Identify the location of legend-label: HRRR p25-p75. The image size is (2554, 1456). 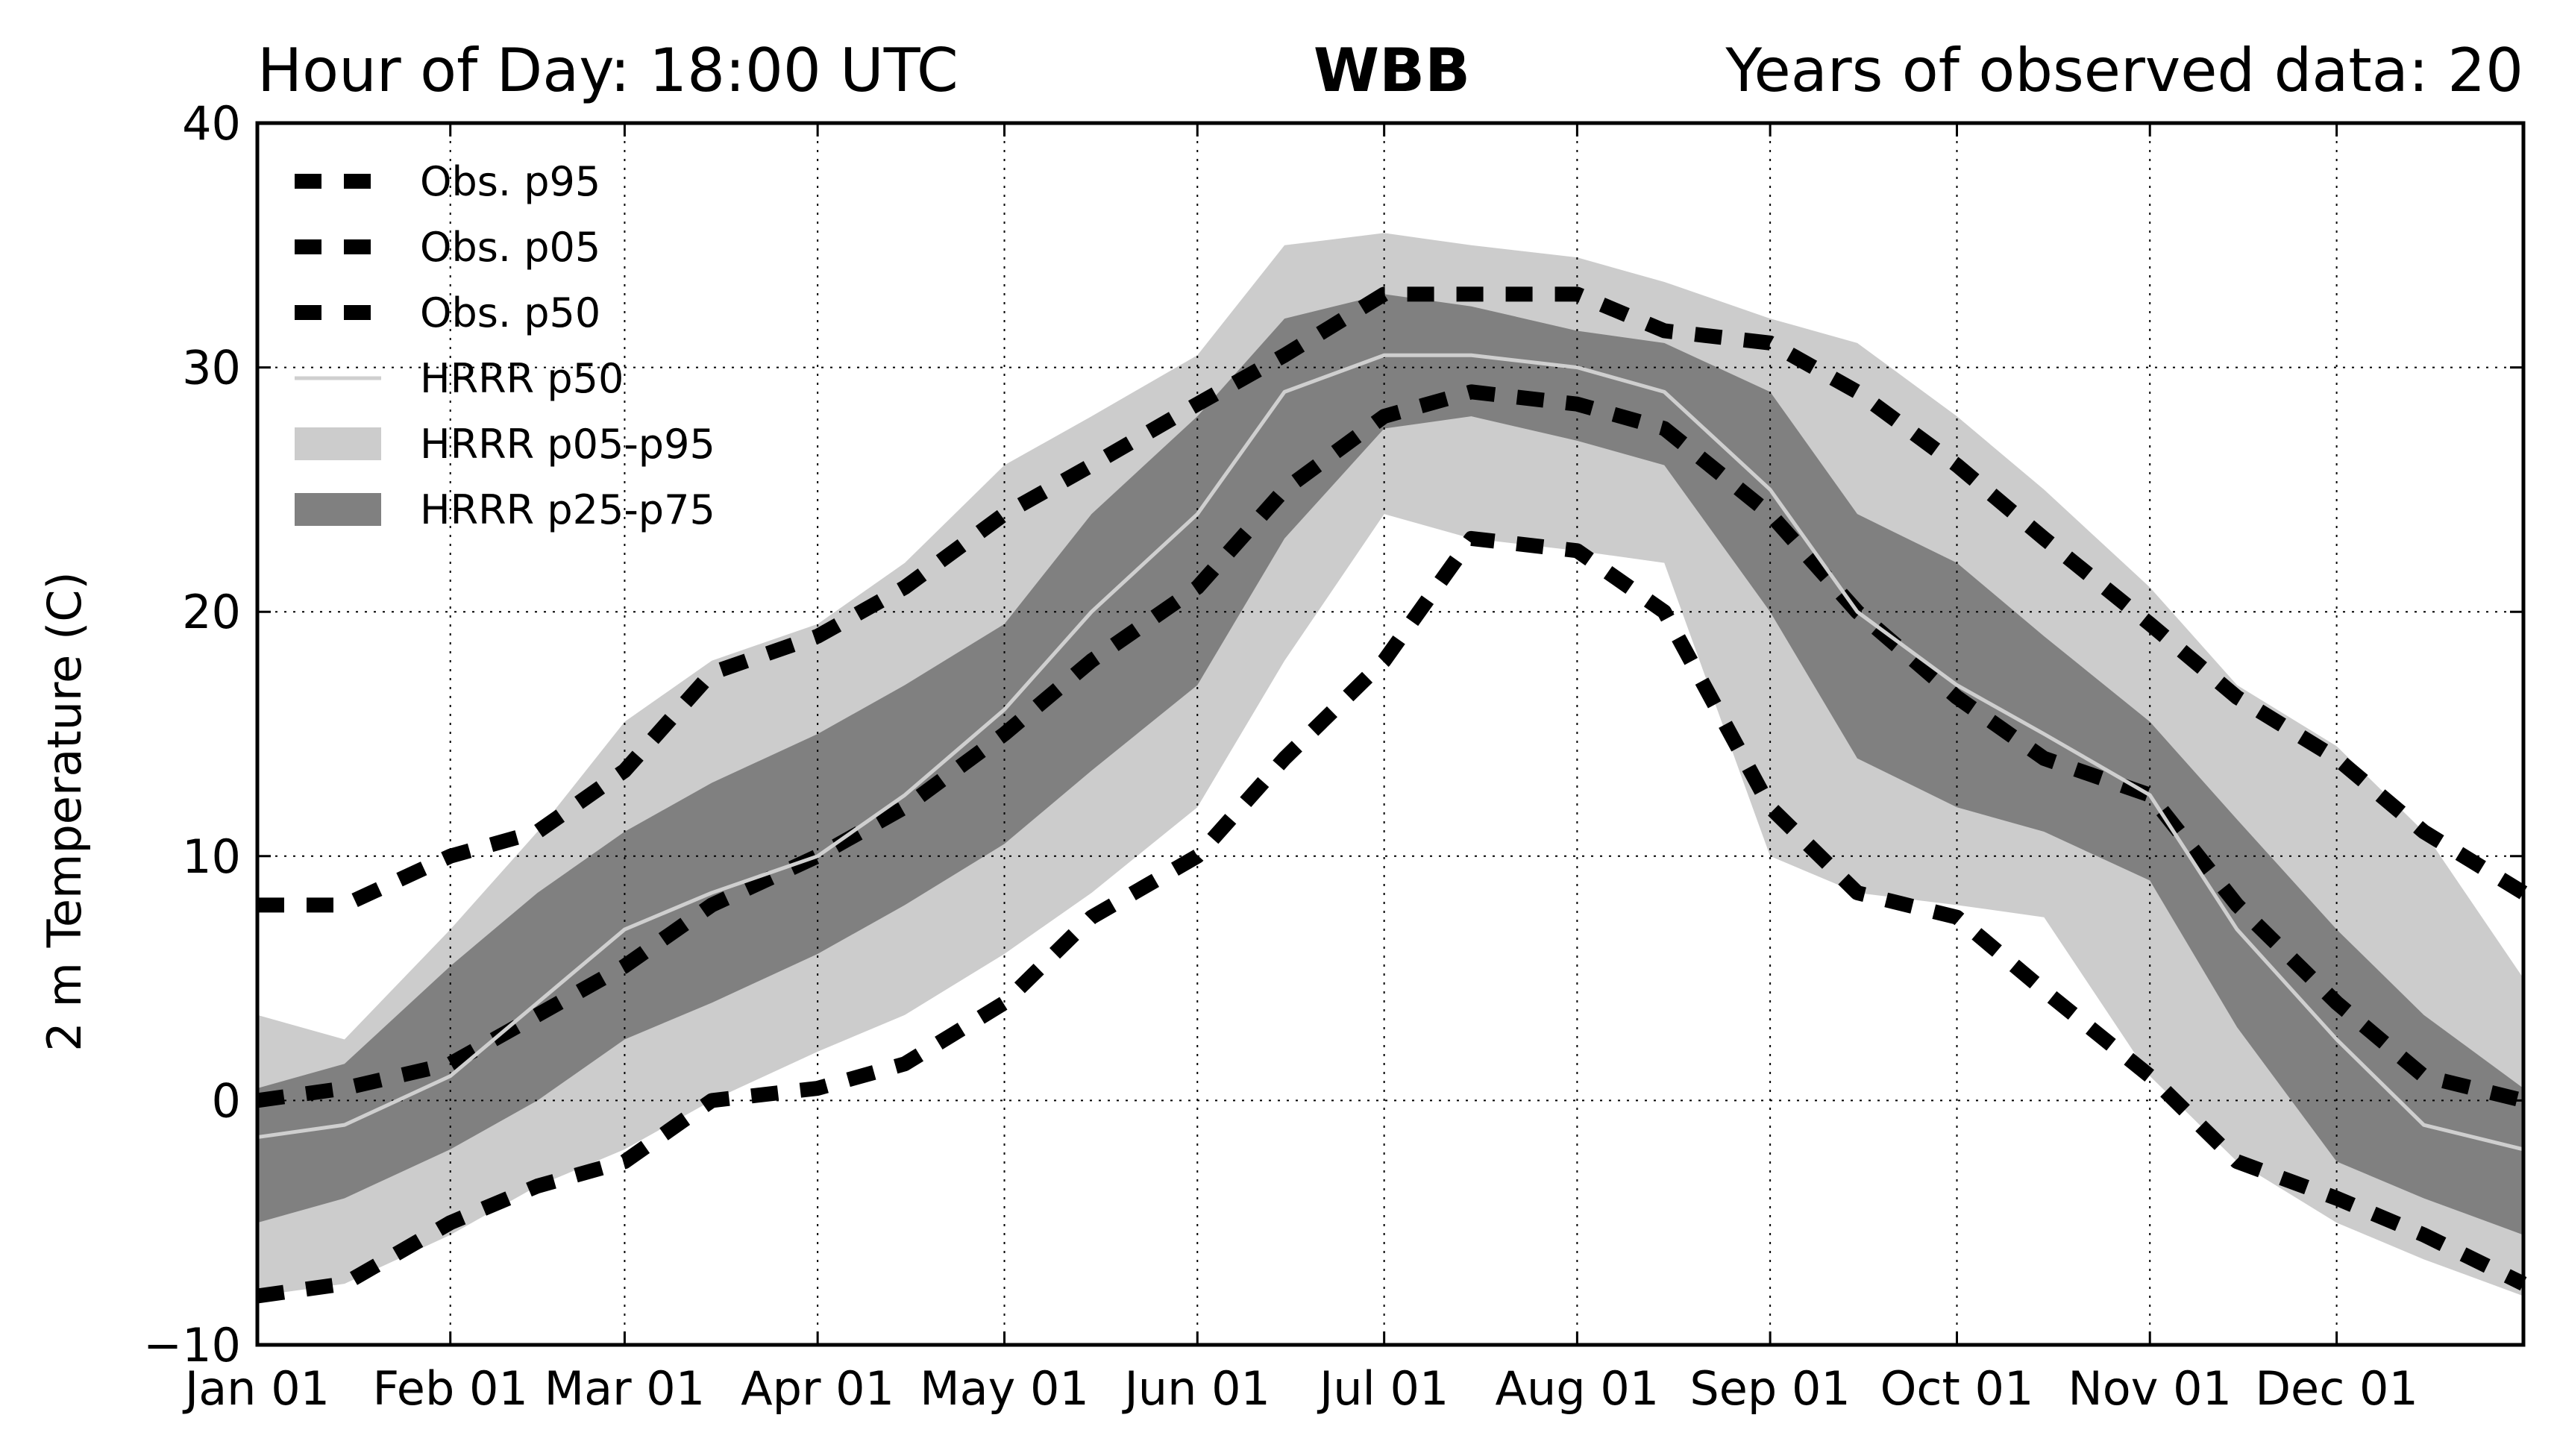
(568, 509).